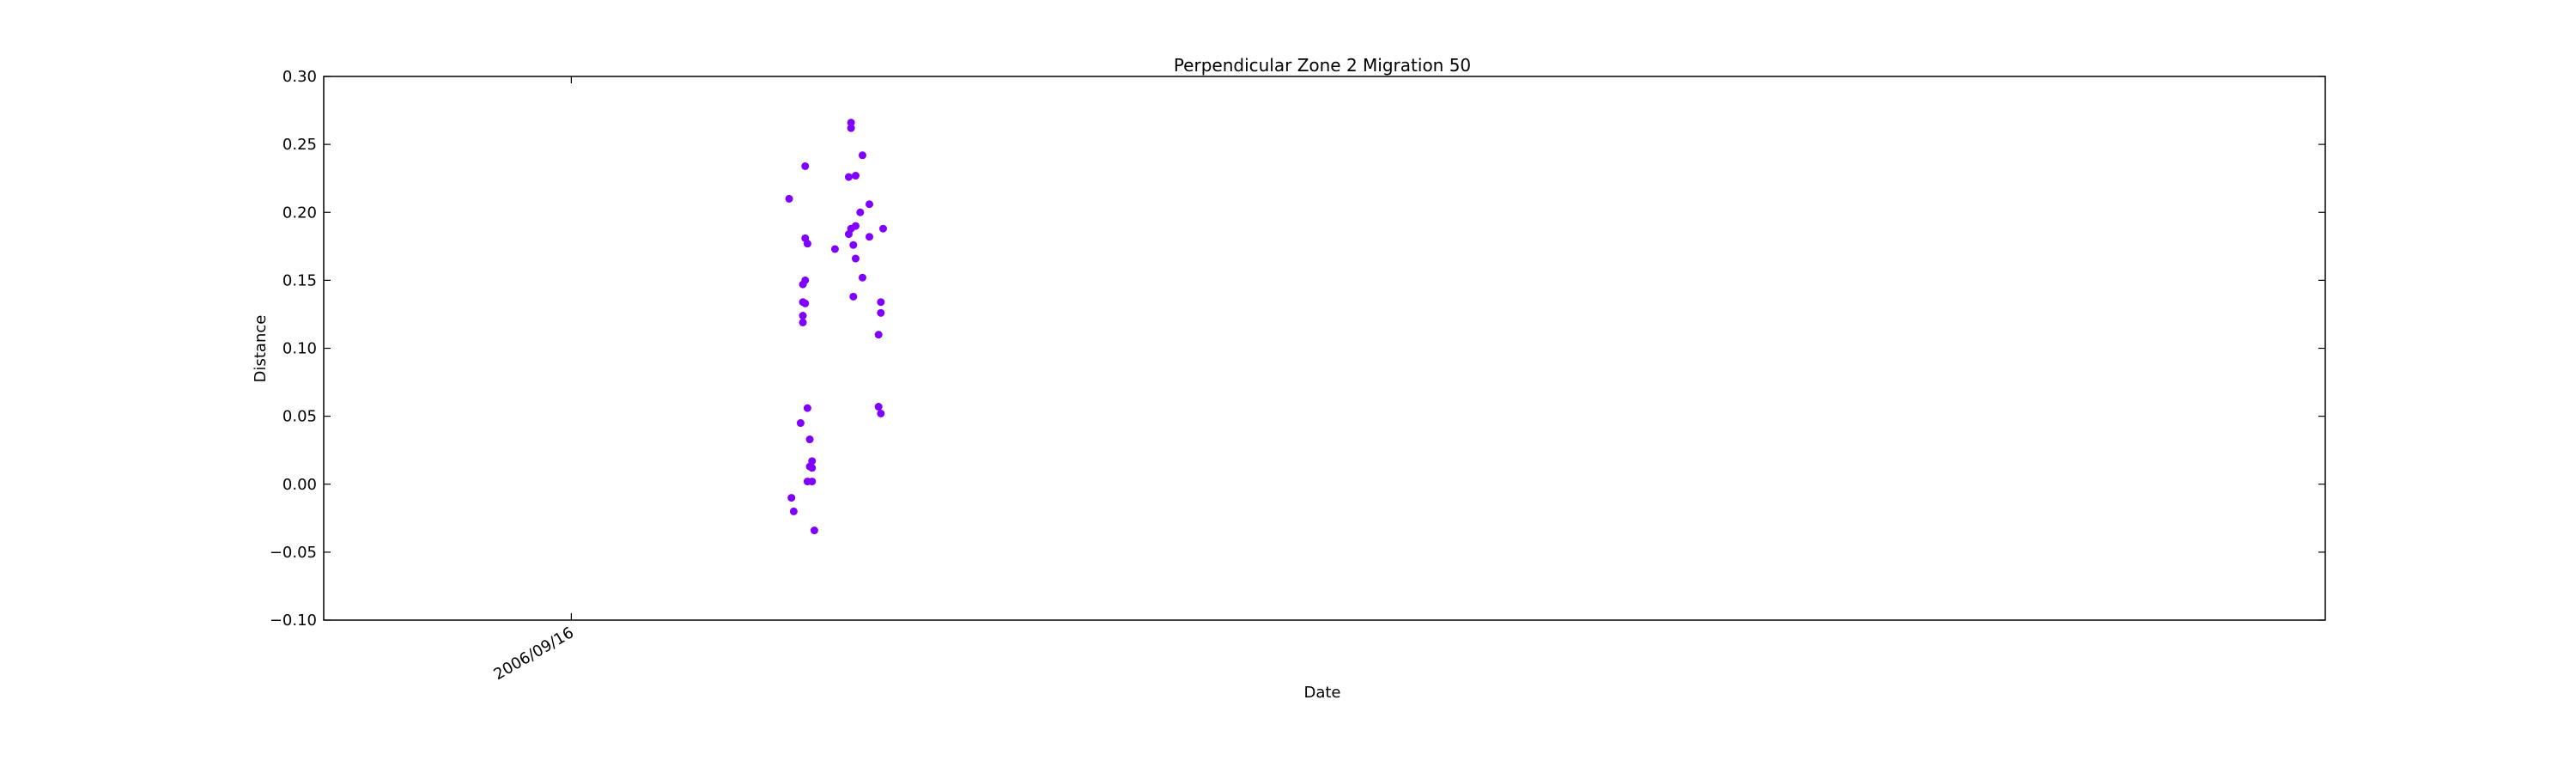 Image resolution: width=2576 pixels, height=773 pixels. Describe the element at coordinates (300, 417) in the screenshot. I see `y-tick-label: 0.05` at that location.